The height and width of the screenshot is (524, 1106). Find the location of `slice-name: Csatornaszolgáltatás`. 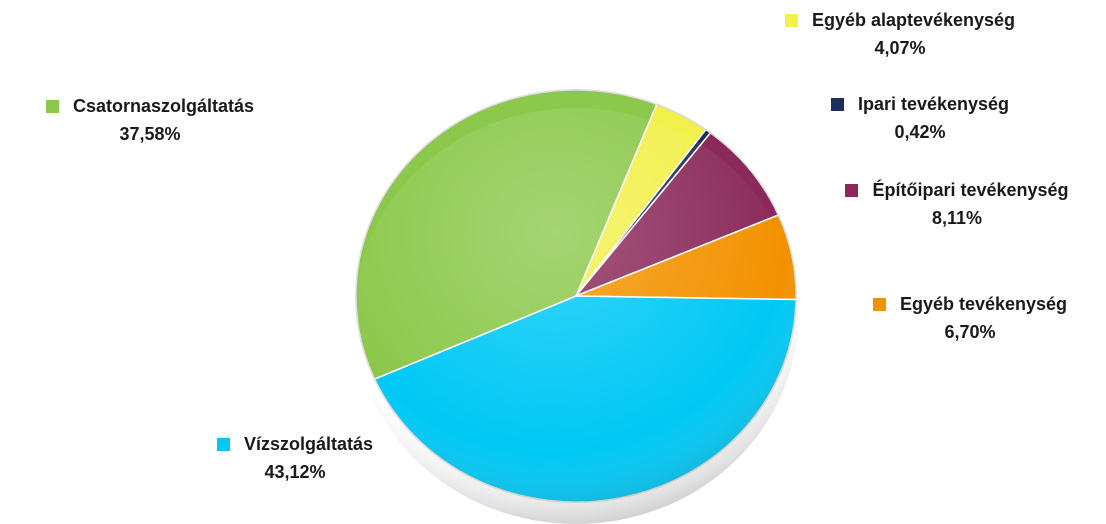

slice-name: Csatornaszolgáltatás is located at coordinates (163, 106).